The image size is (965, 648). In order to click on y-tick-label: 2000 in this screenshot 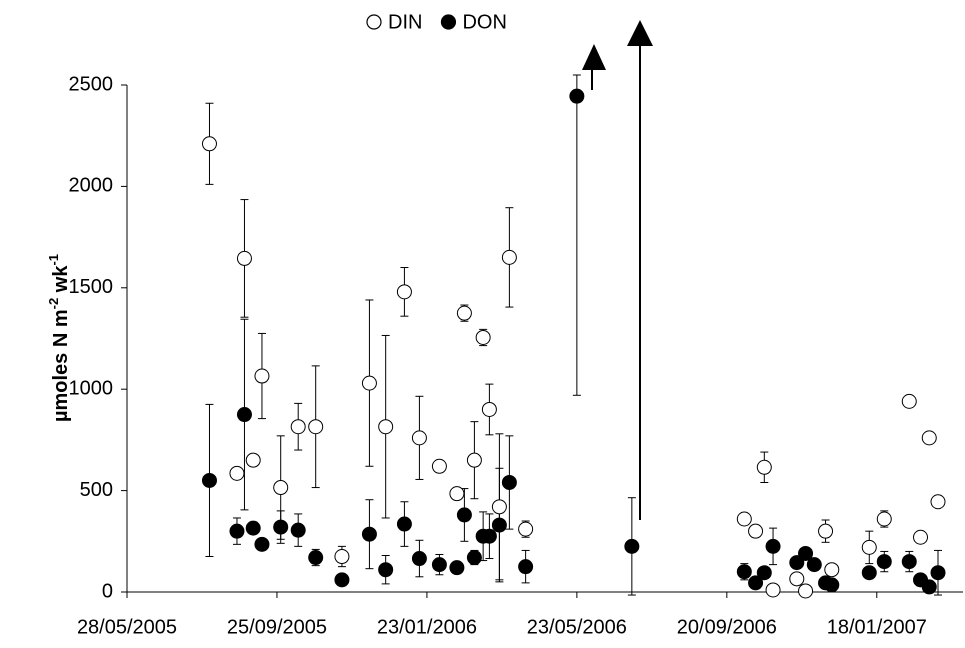, I will do `click(91, 186)`.